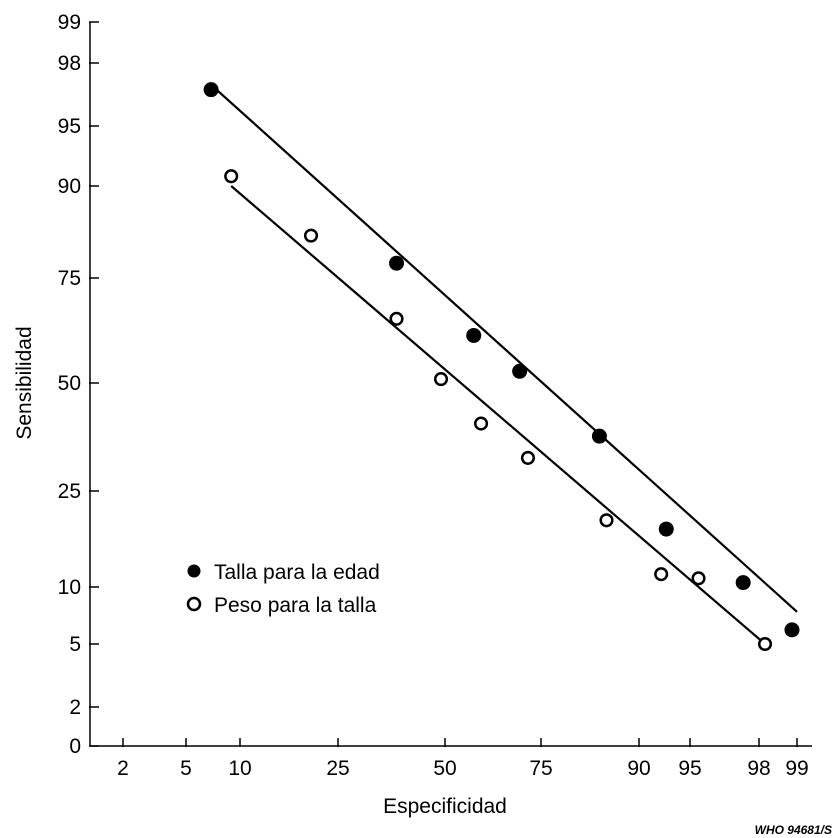 This screenshot has width=838, height=838. Describe the element at coordinates (540, 768) in the screenshot. I see `x-tick-label: 75` at that location.